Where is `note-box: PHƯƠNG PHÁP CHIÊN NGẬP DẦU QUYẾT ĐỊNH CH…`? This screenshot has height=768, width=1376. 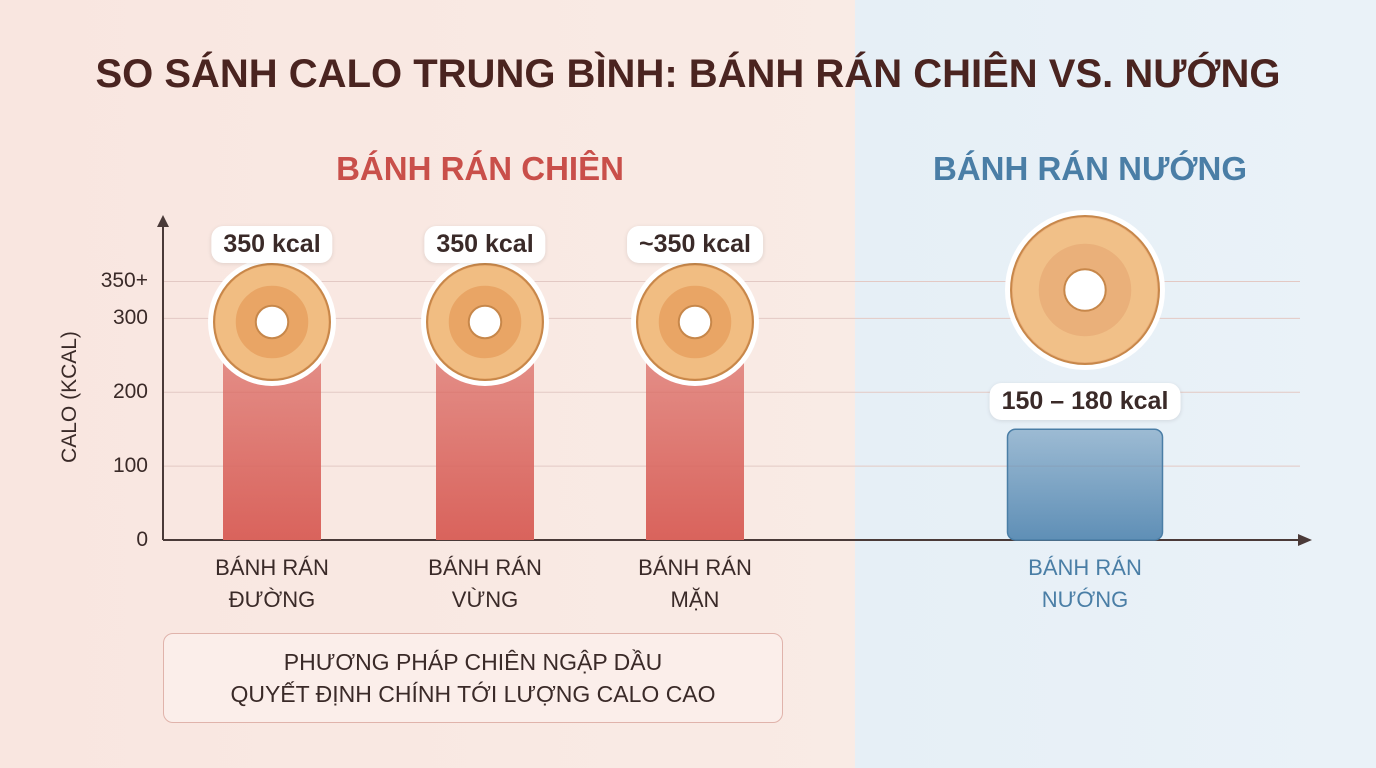
note-box: PHƯƠNG PHÁP CHIÊN NGẬP DẦU QUYẾT ĐỊNH CH… is located at coordinates (473, 678).